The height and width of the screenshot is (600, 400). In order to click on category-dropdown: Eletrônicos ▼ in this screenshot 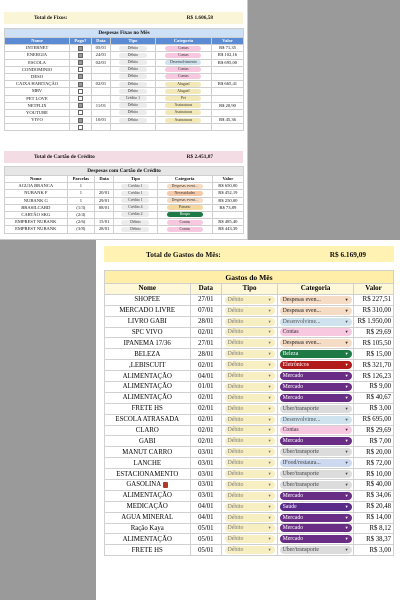, I will do `click(315, 365)`.